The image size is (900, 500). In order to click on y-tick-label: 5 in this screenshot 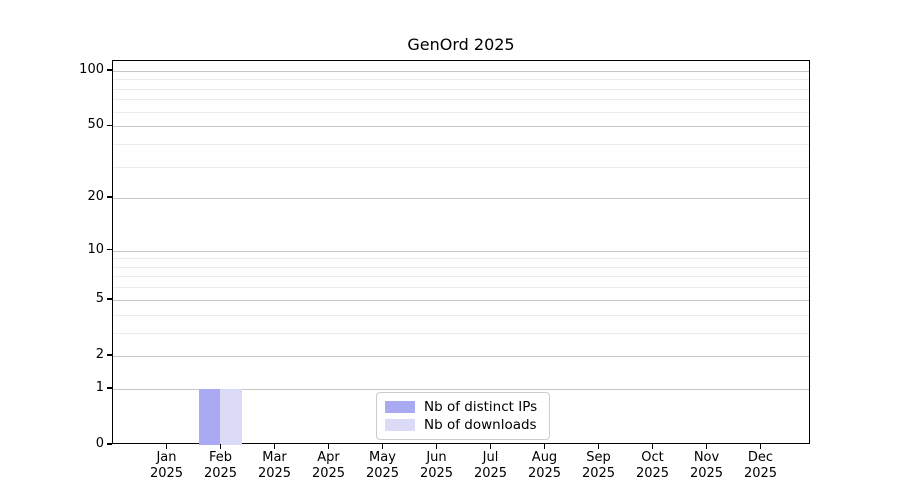, I will do `click(99, 298)`.